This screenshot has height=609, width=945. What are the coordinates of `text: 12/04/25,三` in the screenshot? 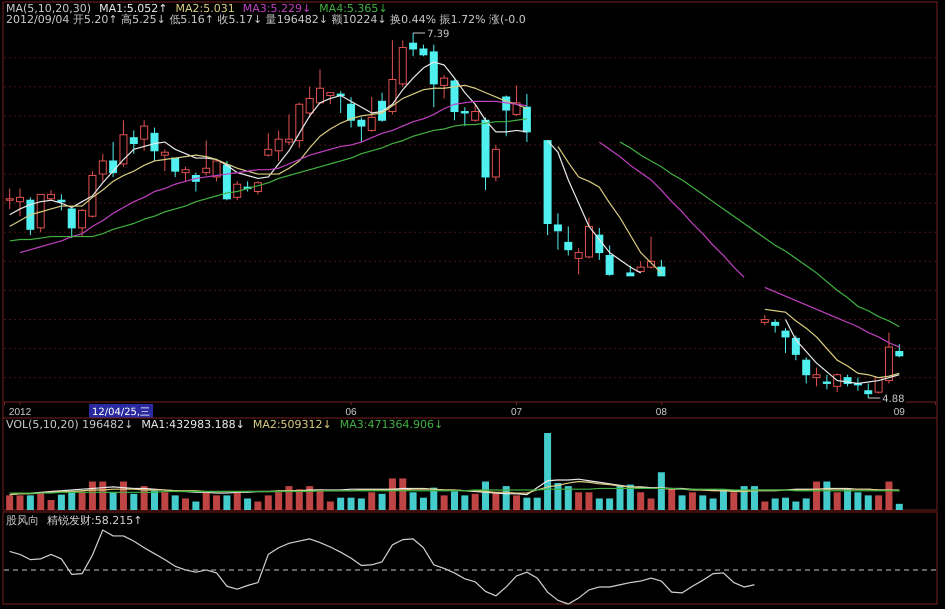 It's located at (121, 412).